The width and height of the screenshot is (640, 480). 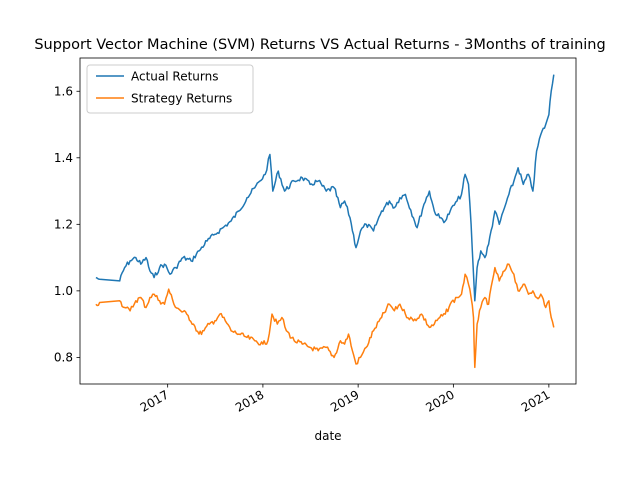 What do you see at coordinates (63, 291) in the screenshot?
I see `y-tick-label: 1.0` at bounding box center [63, 291].